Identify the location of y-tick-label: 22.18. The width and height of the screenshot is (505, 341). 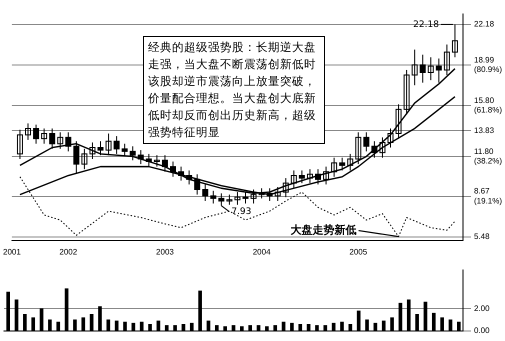
(484, 24).